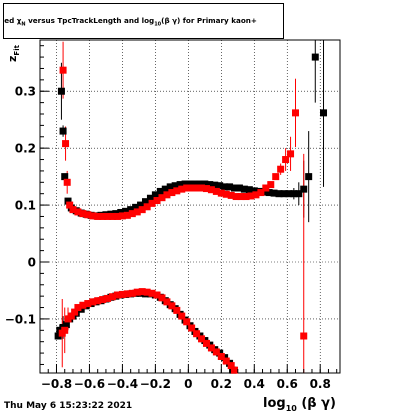 Image resolution: width=400 pixels, height=414 pixels. I want to click on x-tick-label: −0.2, so click(155, 384).